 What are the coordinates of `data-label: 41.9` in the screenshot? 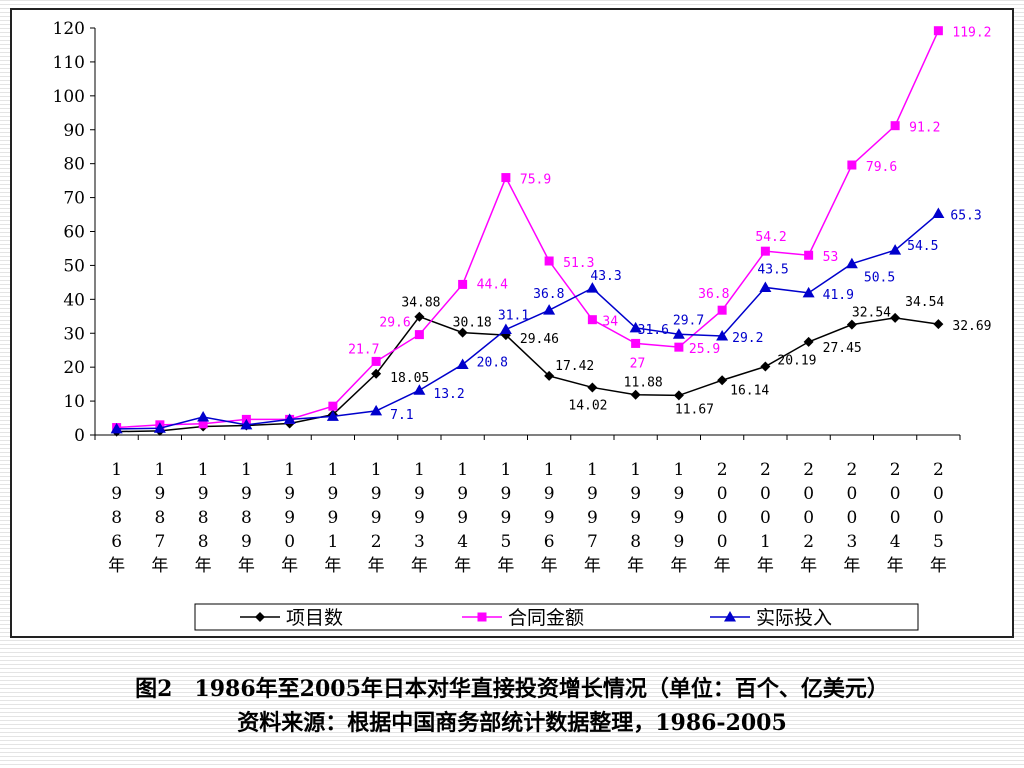 It's located at (838, 295).